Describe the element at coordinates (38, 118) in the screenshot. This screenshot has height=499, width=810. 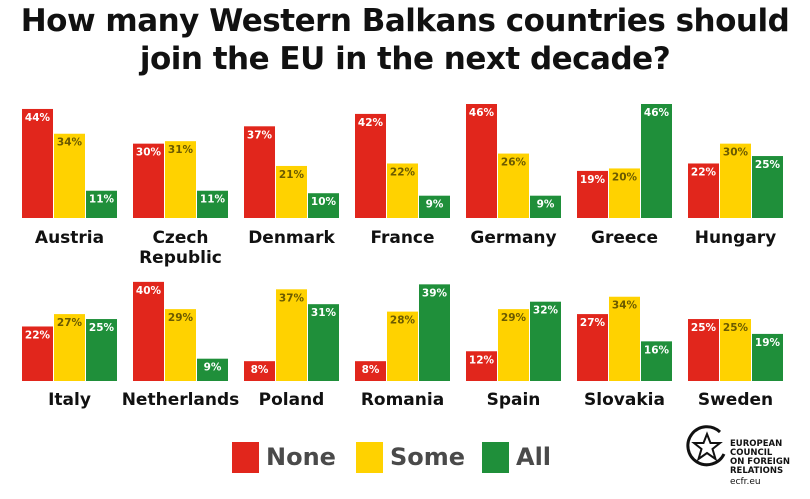
I see `data-label-austria-none: 44%` at that location.